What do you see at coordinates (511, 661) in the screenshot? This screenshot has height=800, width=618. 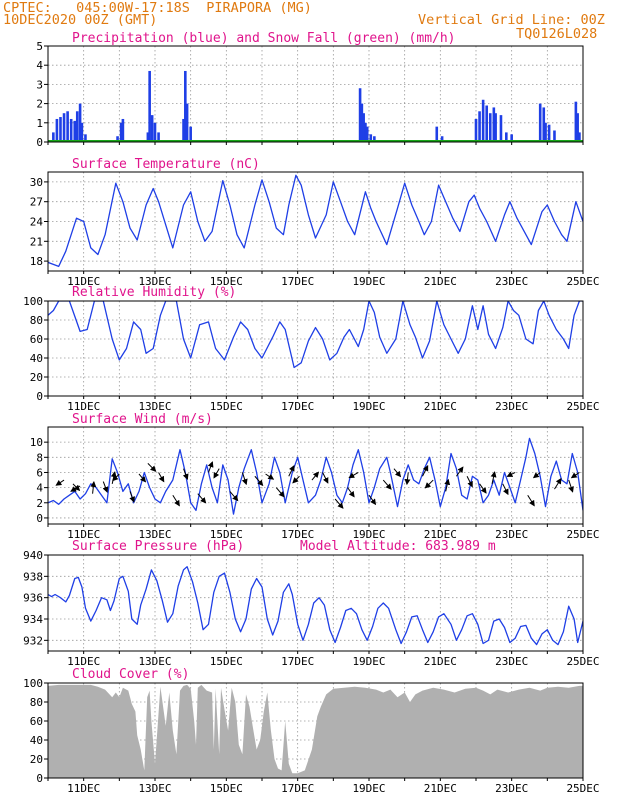 I see `pressure-xtick-label: 23DEC` at bounding box center [511, 661].